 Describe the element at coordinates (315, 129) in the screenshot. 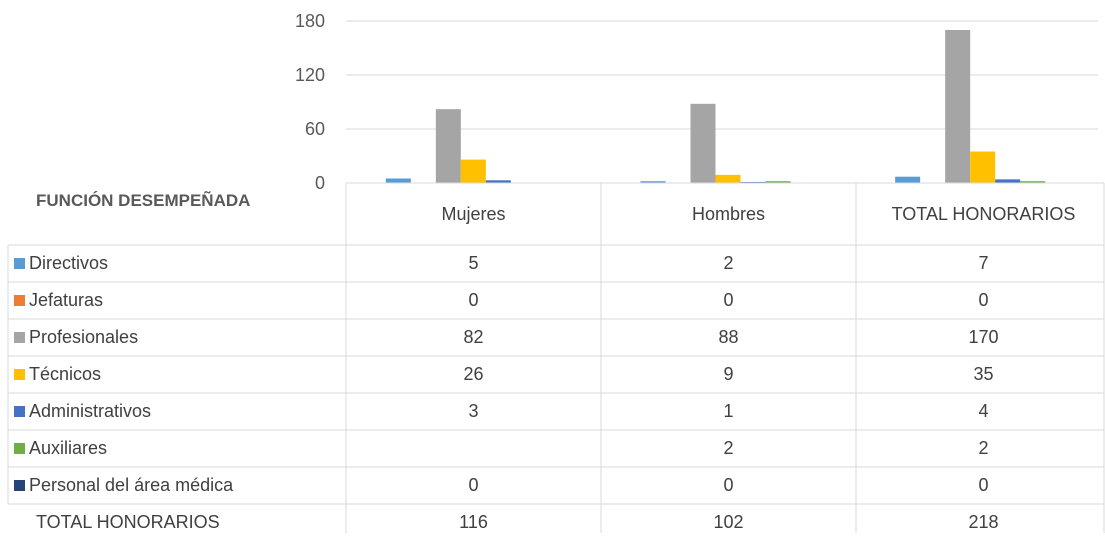

I see `y-tick-label: 60` at that location.